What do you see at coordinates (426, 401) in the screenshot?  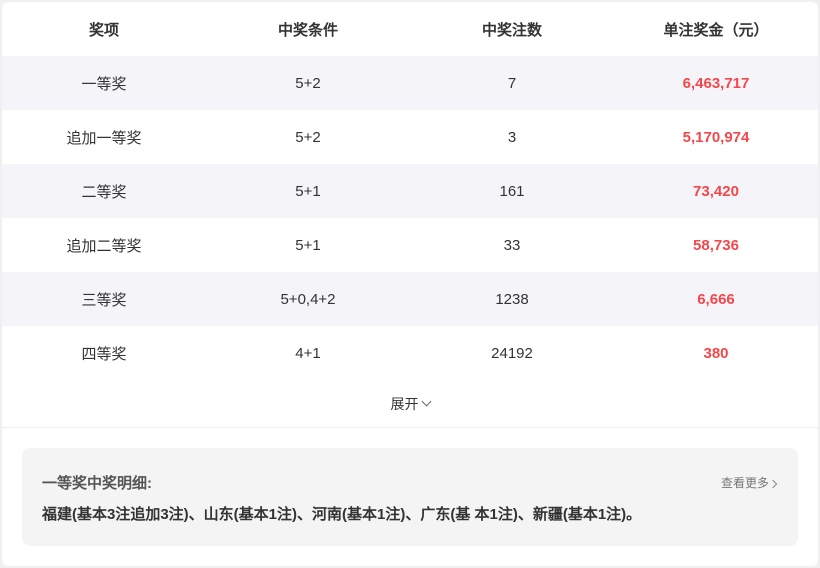 I see `chevron-down-icon` at bounding box center [426, 401].